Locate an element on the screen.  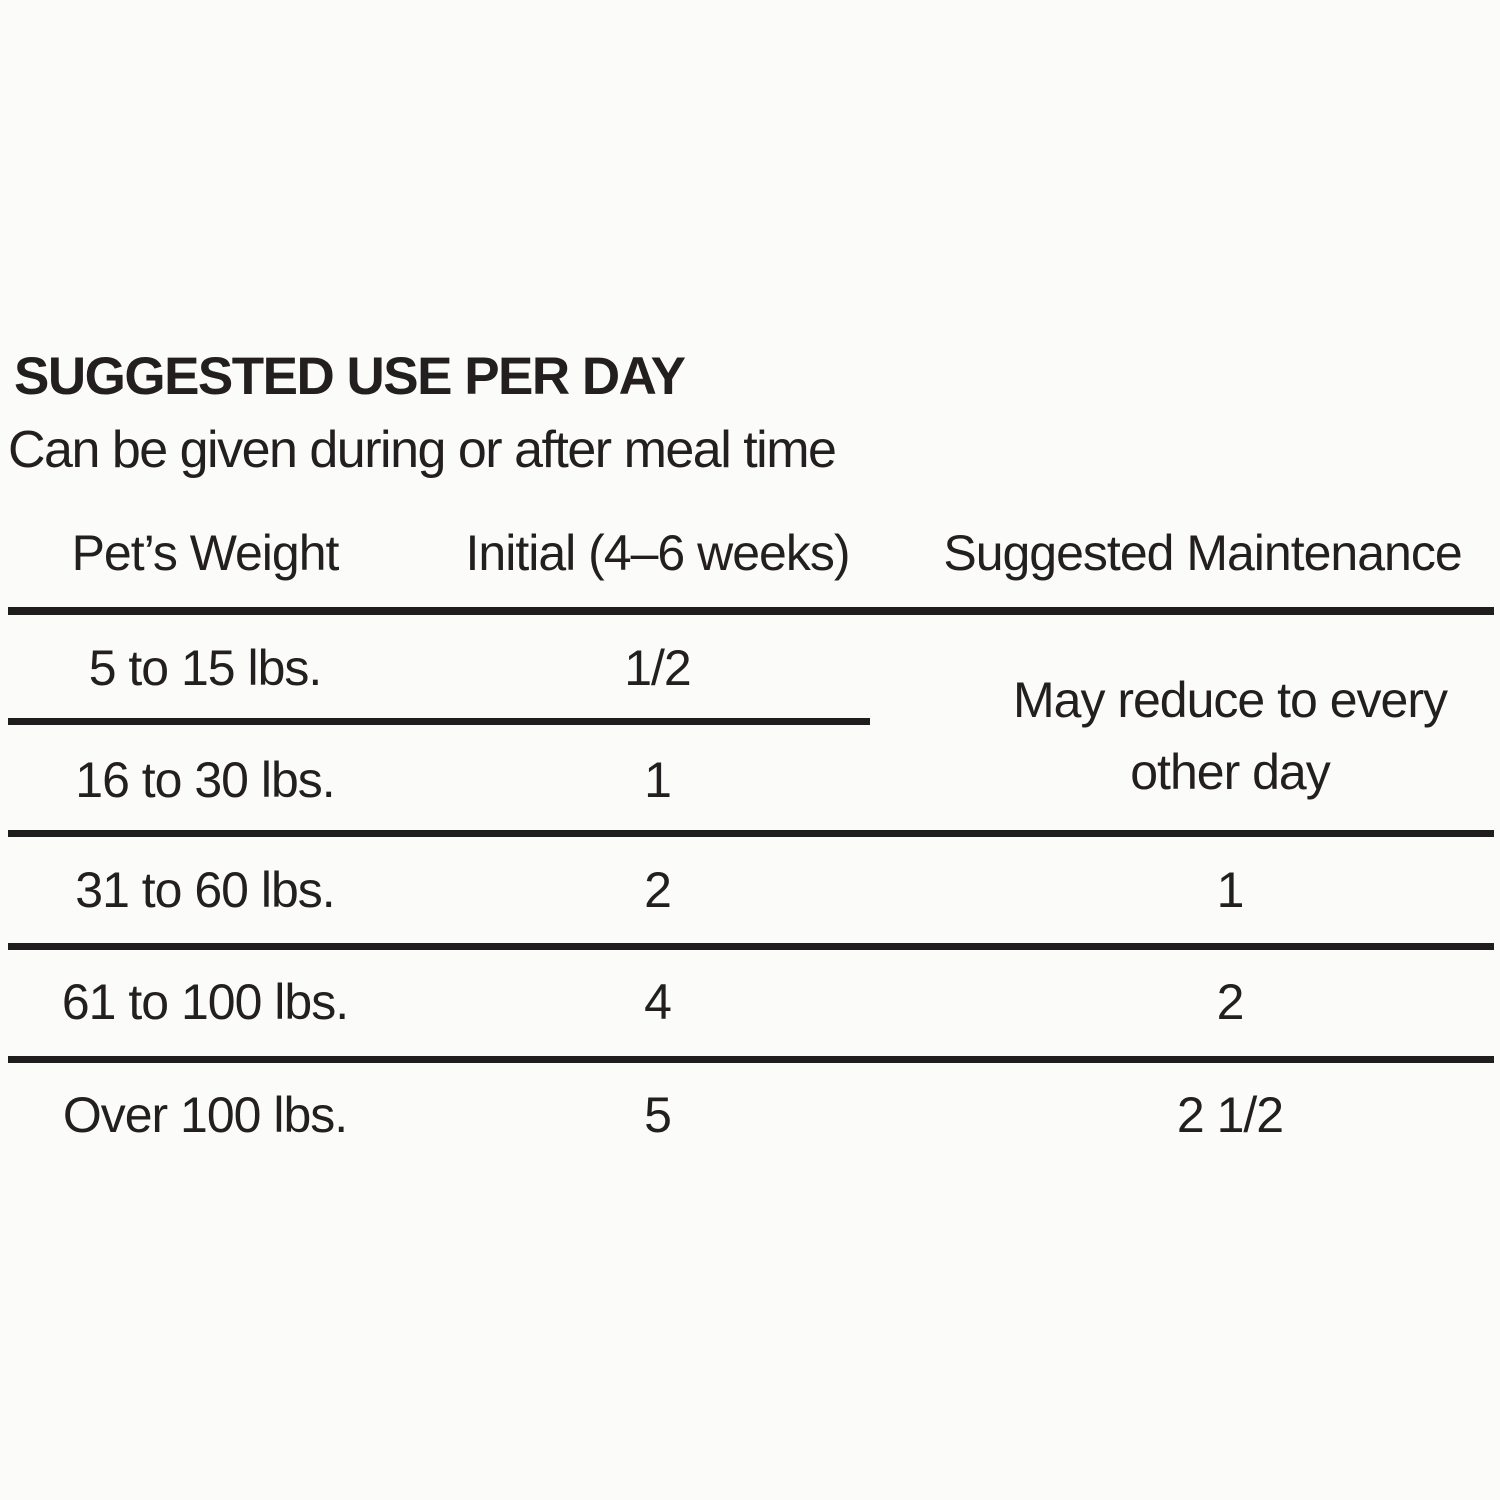
col-header-pet-weight: Pet’s Weight is located at coordinates (205, 553).